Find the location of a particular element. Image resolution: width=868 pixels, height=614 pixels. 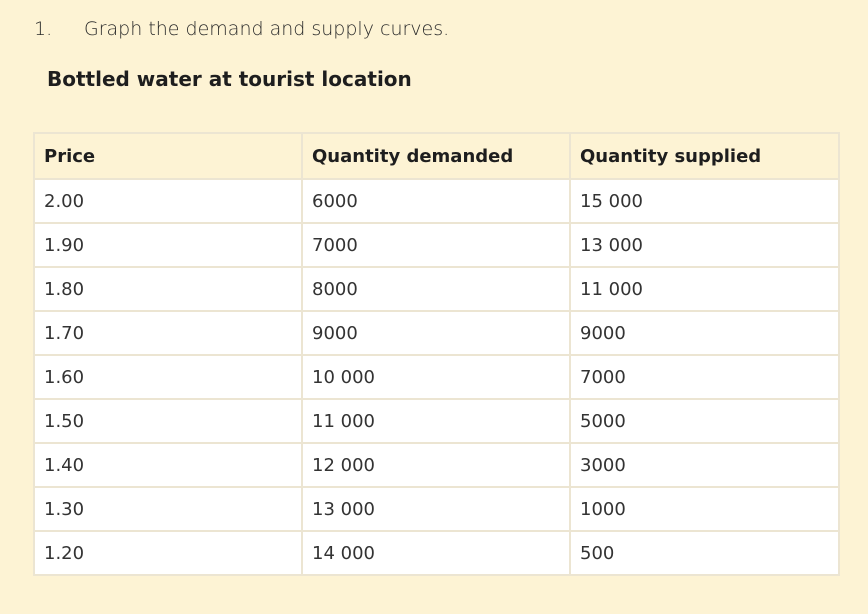

table-row: 1.30 13 000 1000 is located at coordinates (436, 509).